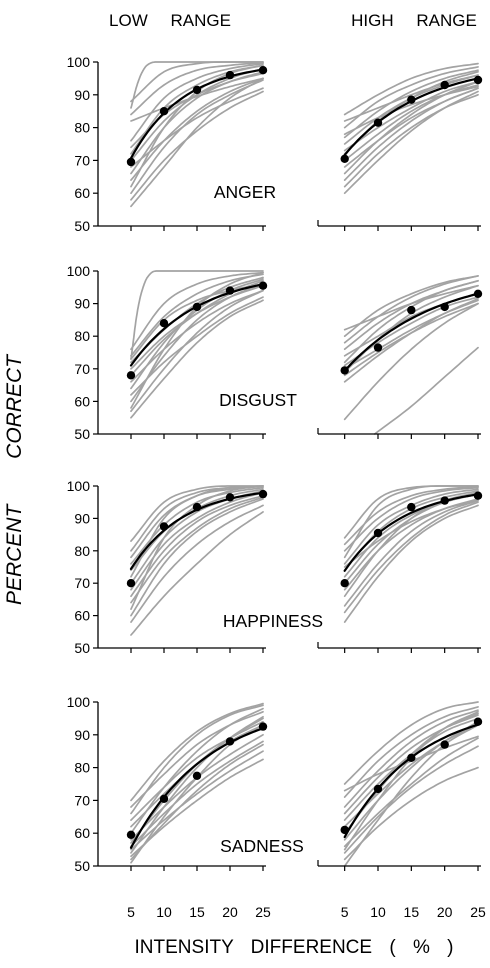  What do you see at coordinates (82, 304) in the screenshot?
I see `y-tick-label: 90` at bounding box center [82, 304].